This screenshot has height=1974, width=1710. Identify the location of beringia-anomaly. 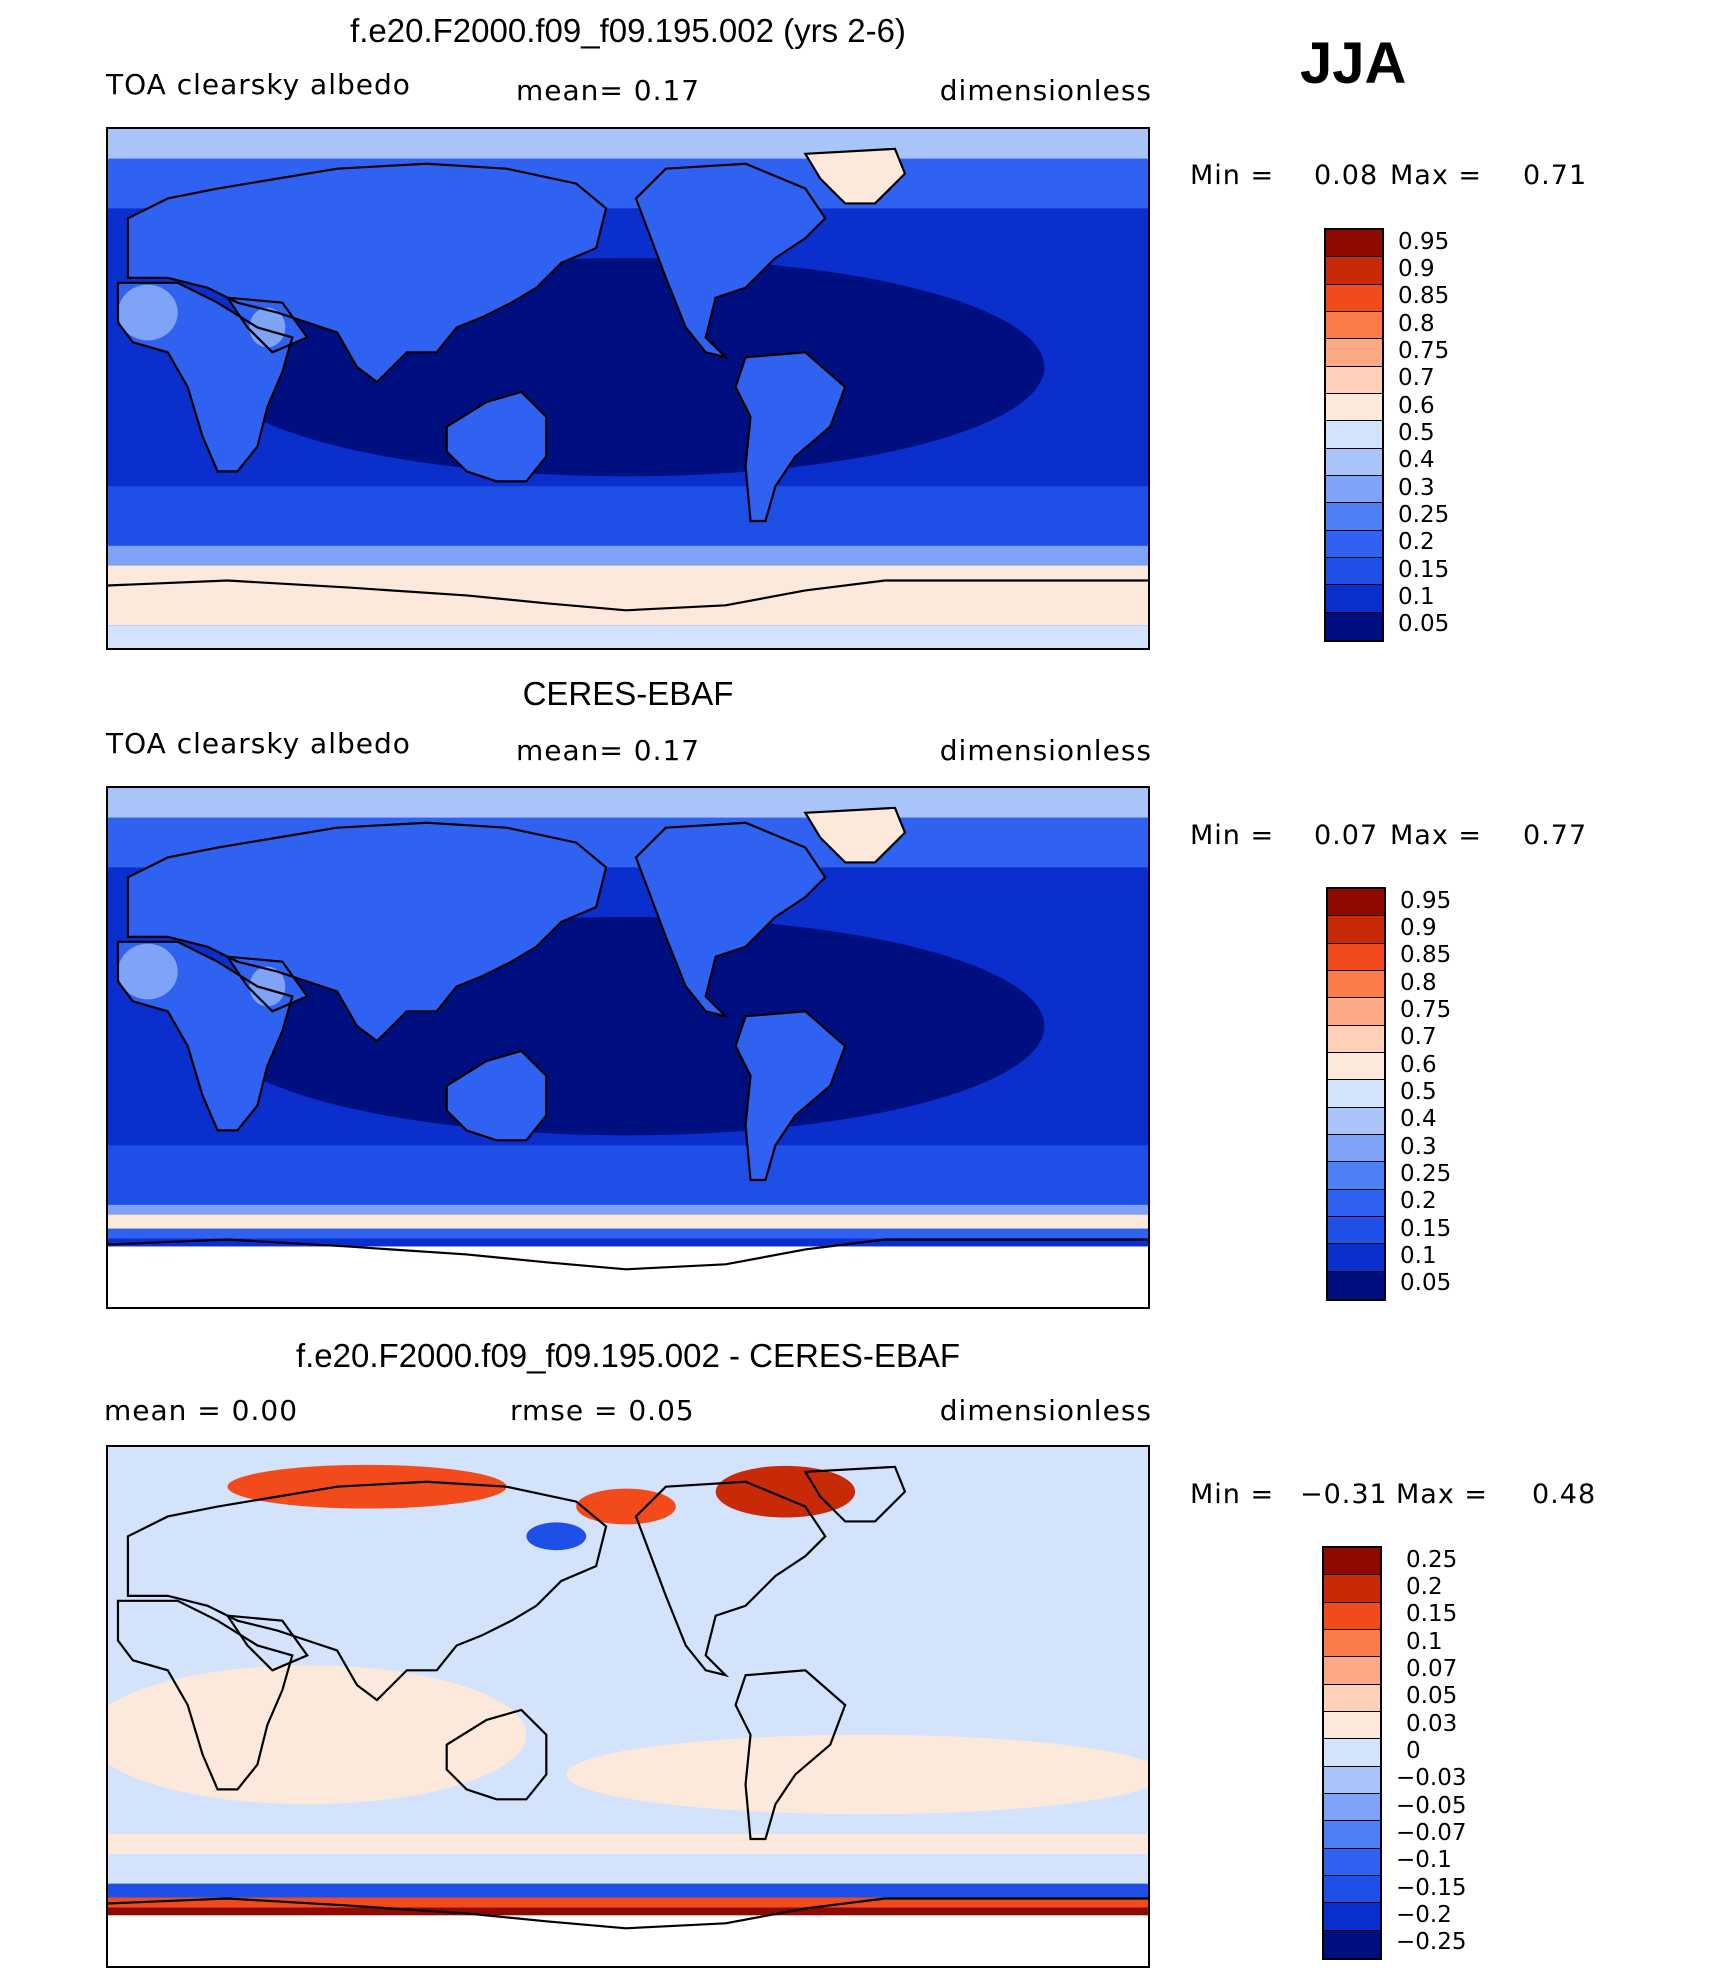
(626, 1506).